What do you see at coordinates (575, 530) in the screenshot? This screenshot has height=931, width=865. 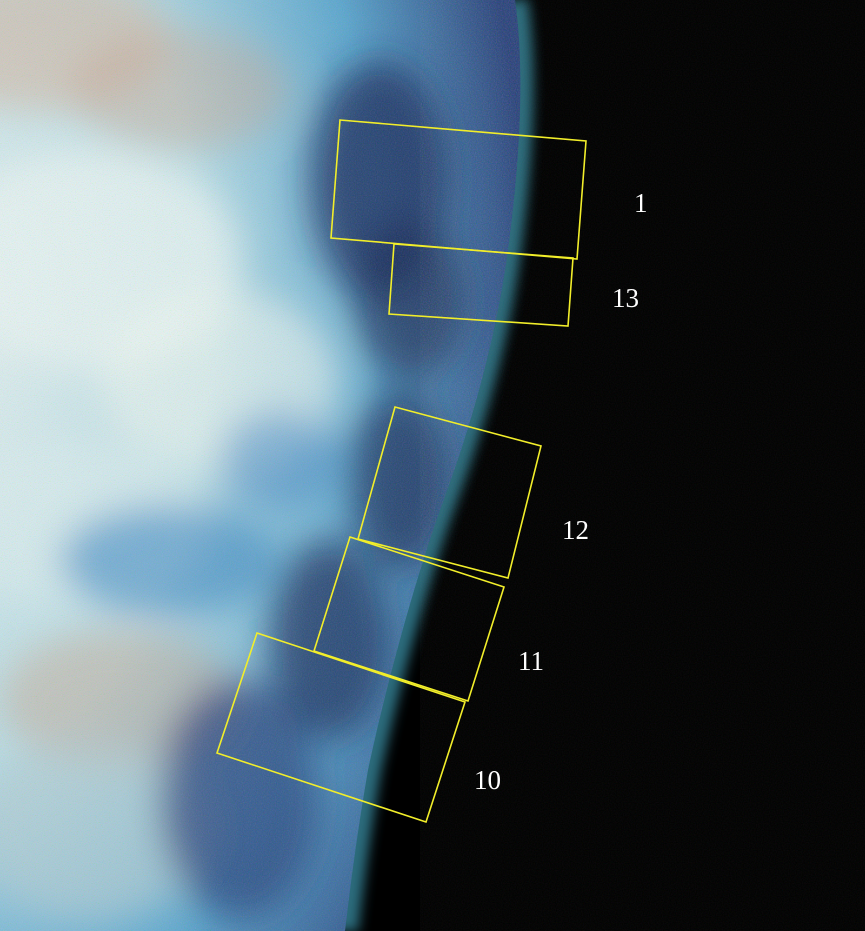 I see `region-label-12: 12` at bounding box center [575, 530].